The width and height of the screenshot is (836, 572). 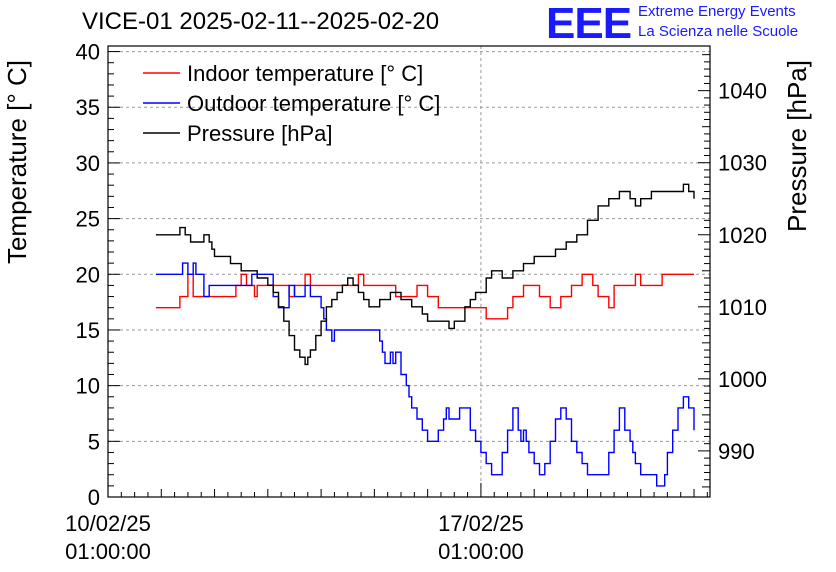 What do you see at coordinates (313, 103) in the screenshot?
I see `legend-label-1: Outdoor temperature [° C]` at bounding box center [313, 103].